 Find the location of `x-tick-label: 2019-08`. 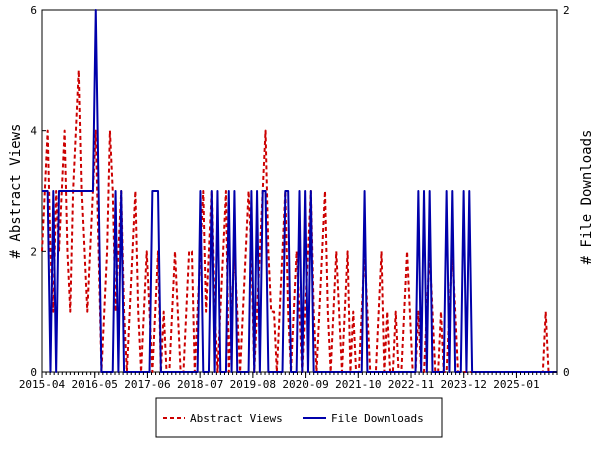

x-tick-label: 2019-08 is located at coordinates (253, 384).